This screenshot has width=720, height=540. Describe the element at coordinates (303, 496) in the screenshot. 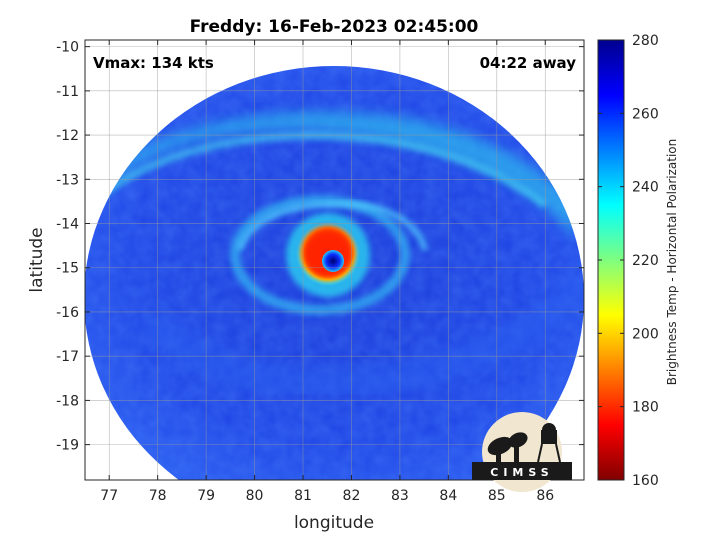

I see `x-tick-label: 81` at that location.